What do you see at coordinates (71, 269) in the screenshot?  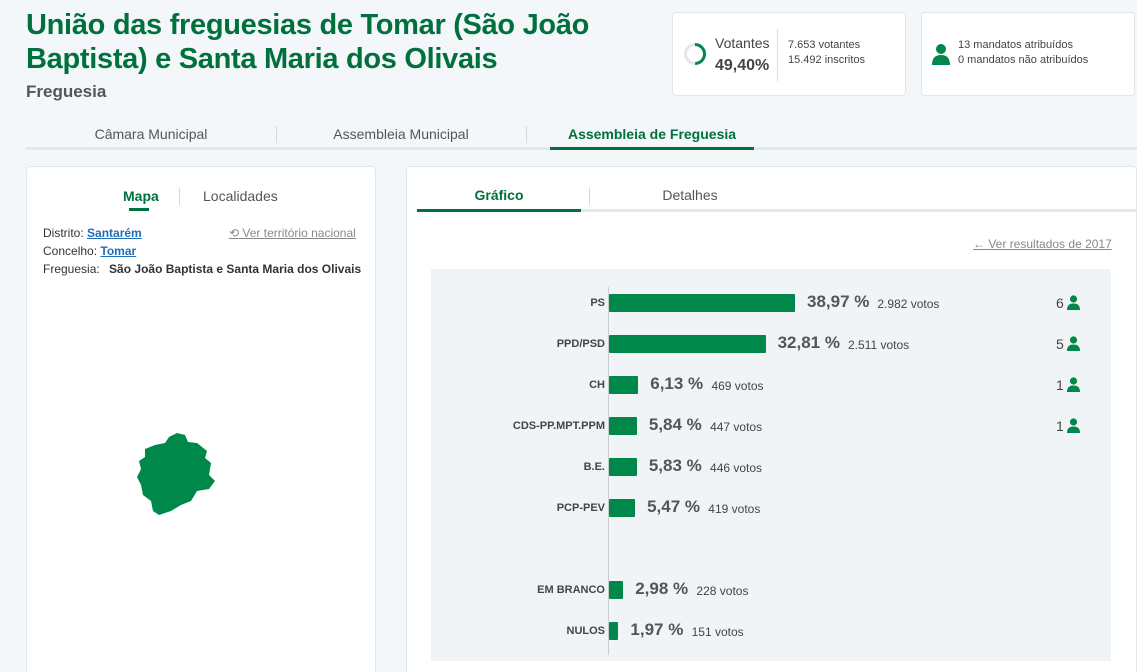 I see `parish-label: Freguesia:` at bounding box center [71, 269].